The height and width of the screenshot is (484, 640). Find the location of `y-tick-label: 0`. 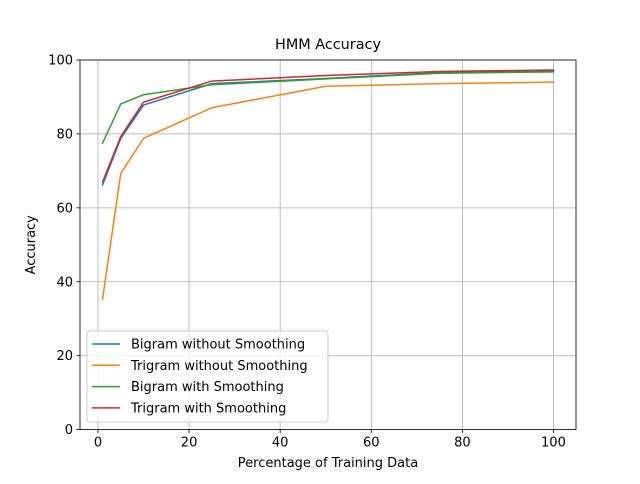

y-tick-label: 0 is located at coordinates (69, 430).